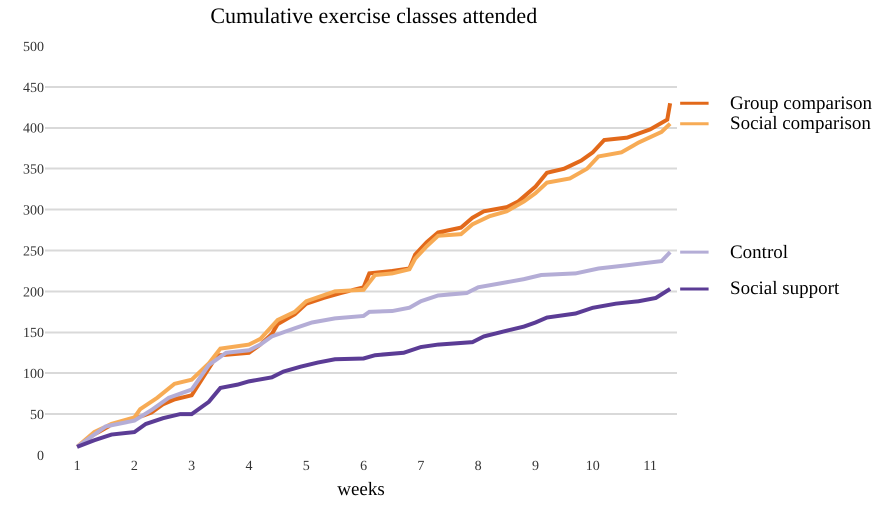  What do you see at coordinates (33, 334) in the screenshot?
I see `y-tick-label: 150` at bounding box center [33, 334].